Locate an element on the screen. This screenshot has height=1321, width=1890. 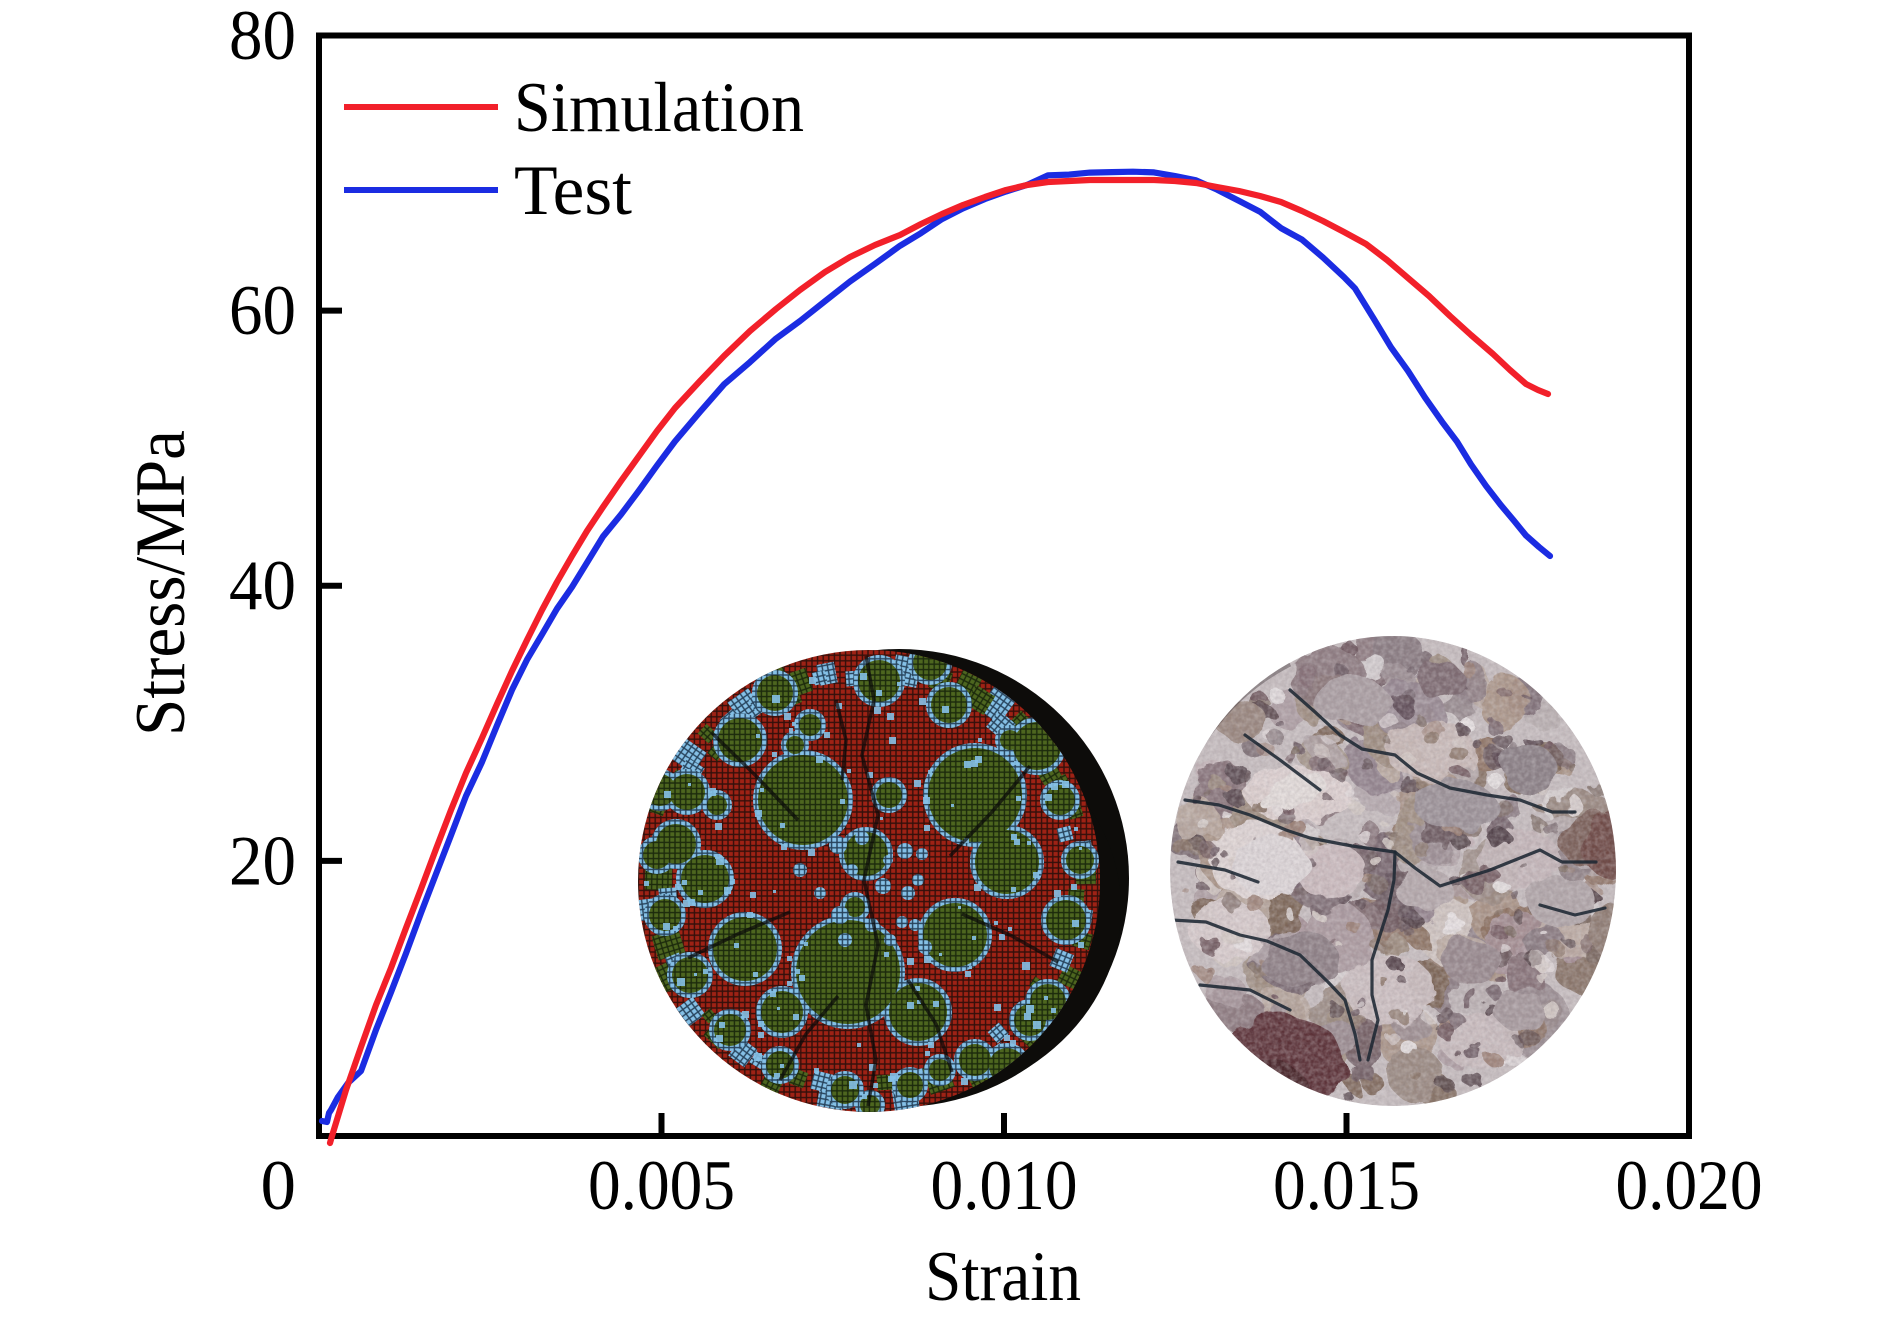
svg-text: 0.010 is located at coordinates (1004, 1186).